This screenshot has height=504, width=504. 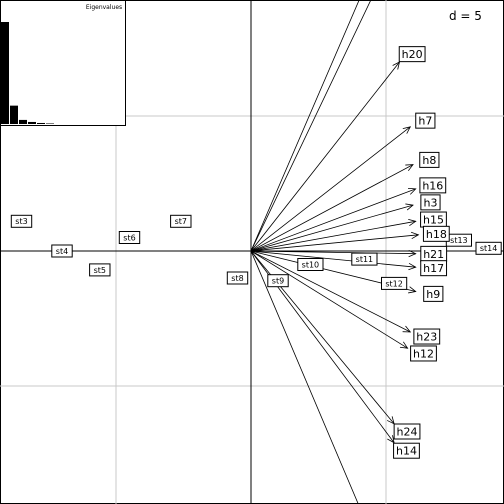 I want to click on label-h8-text: h8, so click(x=429, y=160).